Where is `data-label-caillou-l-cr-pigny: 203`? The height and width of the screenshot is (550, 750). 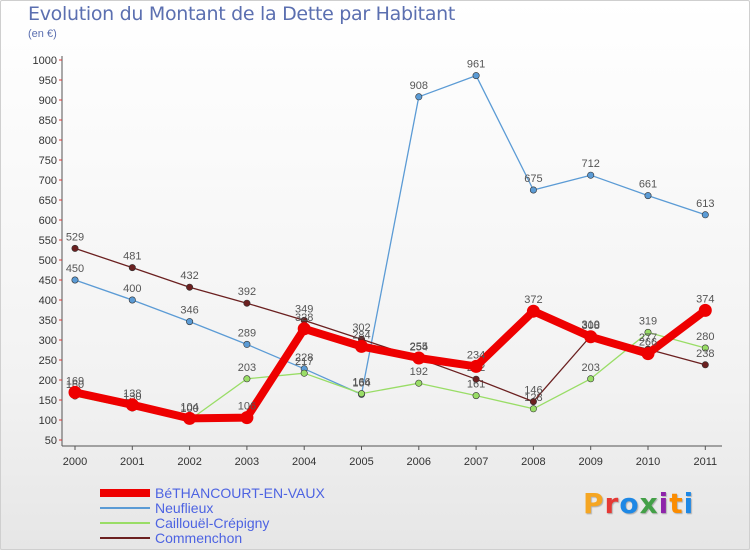 data-label-caillou-l-cr-pigny: 203 is located at coordinates (247, 368).